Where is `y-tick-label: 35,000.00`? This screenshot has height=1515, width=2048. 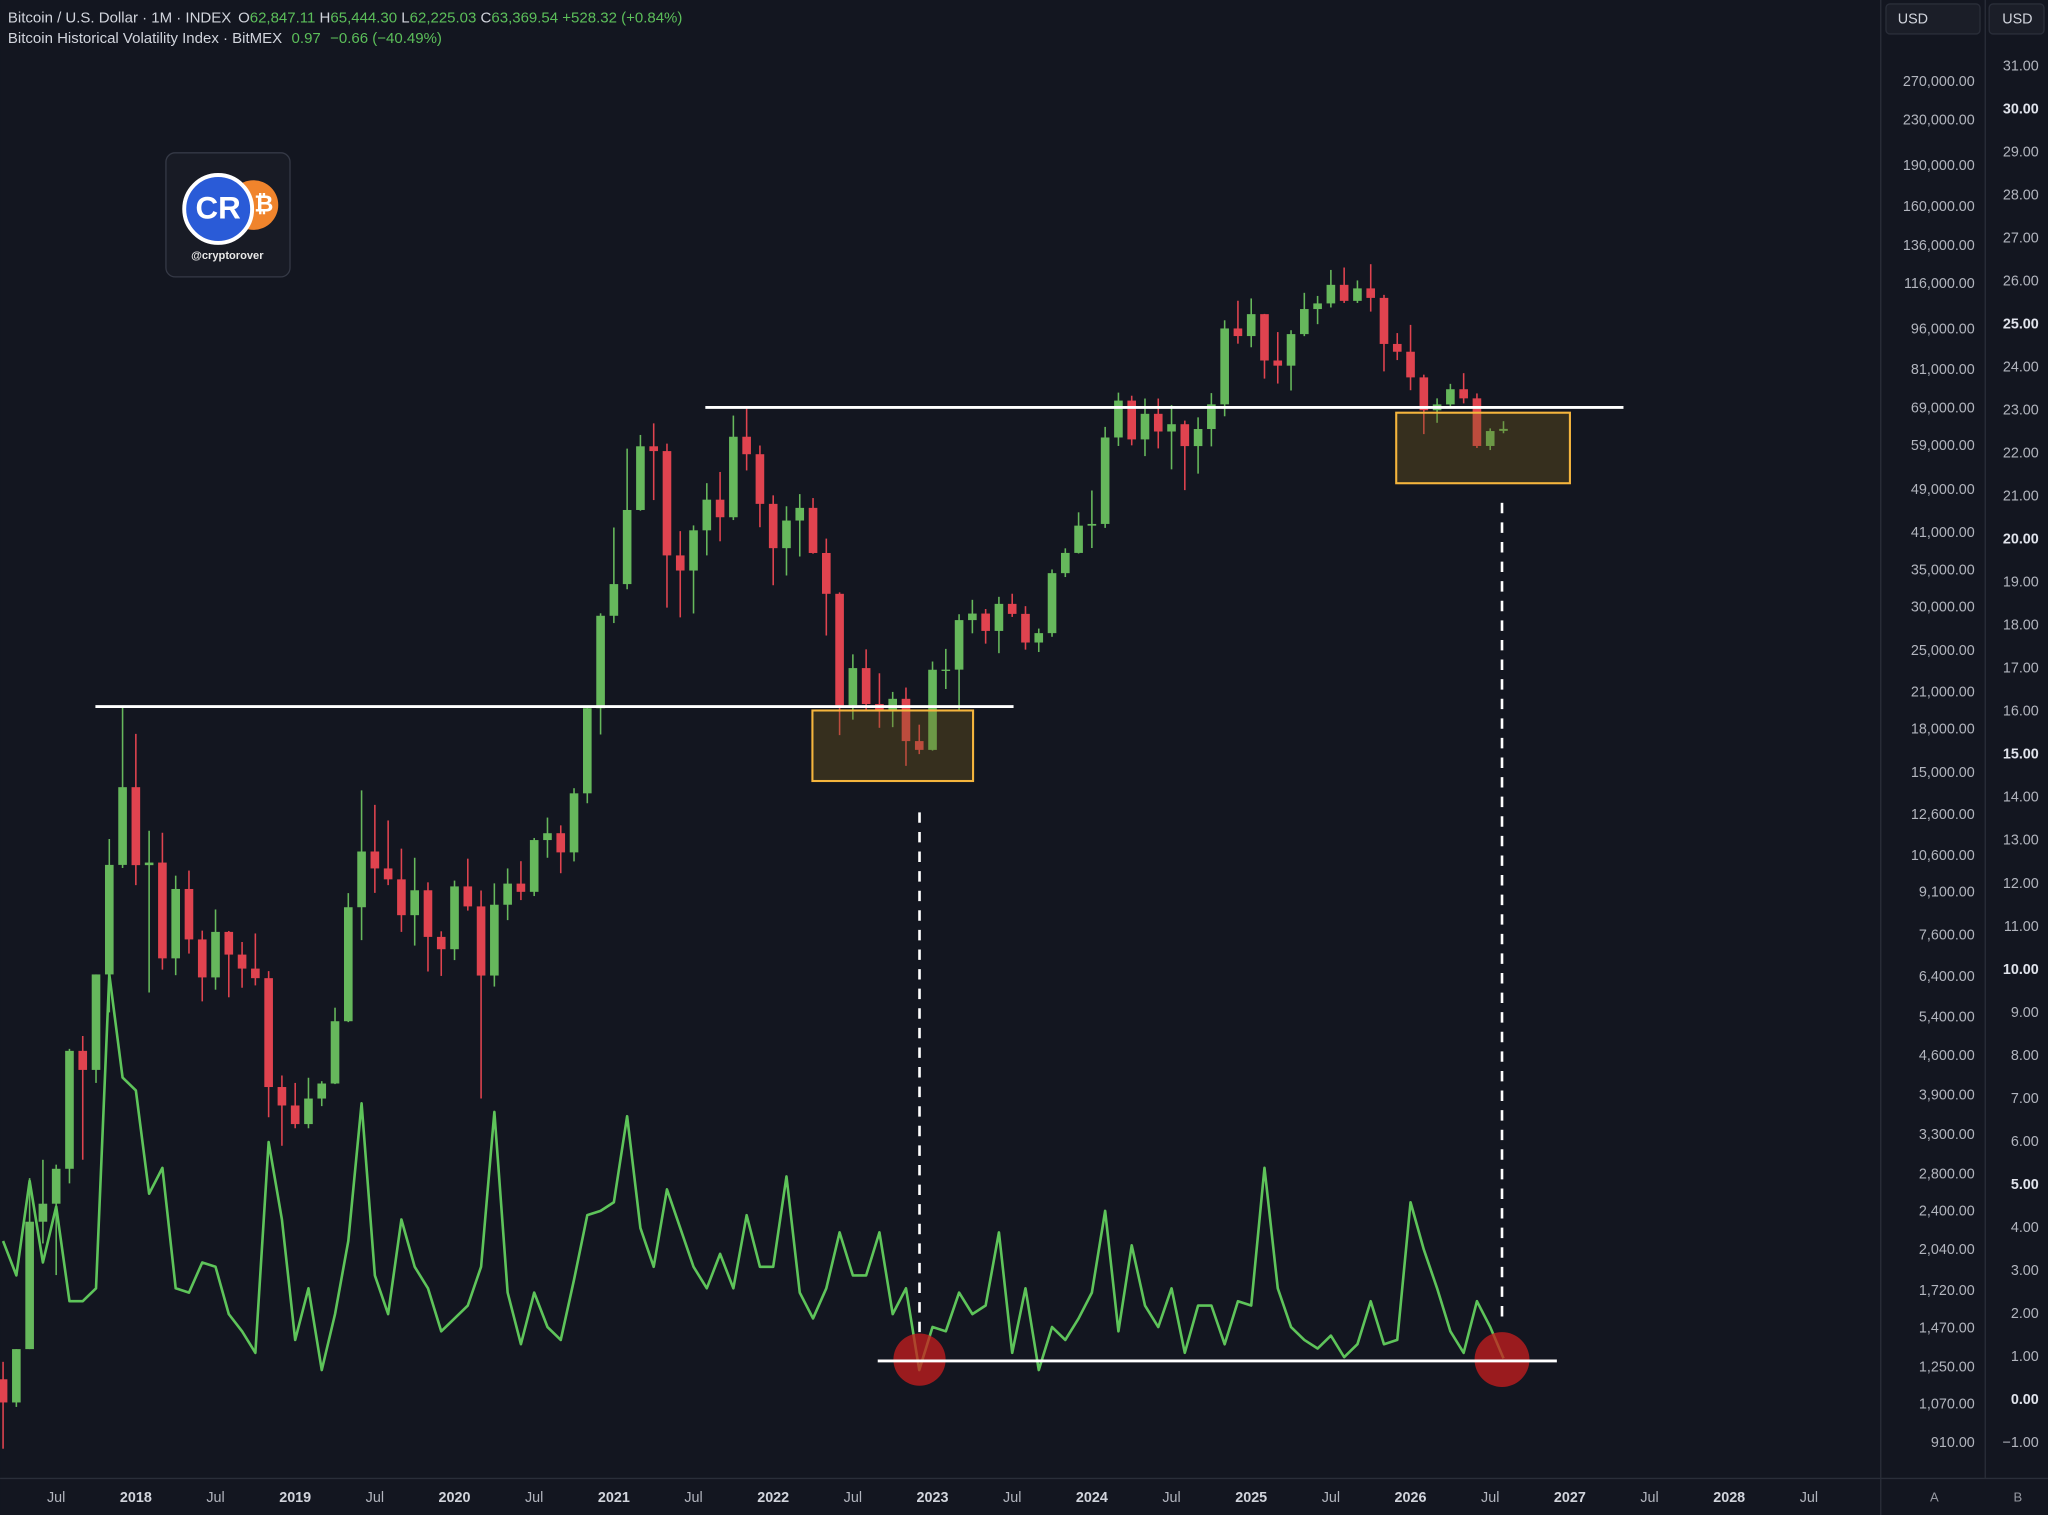
y-tick-label: 35,000.00 is located at coordinates (1943, 571).